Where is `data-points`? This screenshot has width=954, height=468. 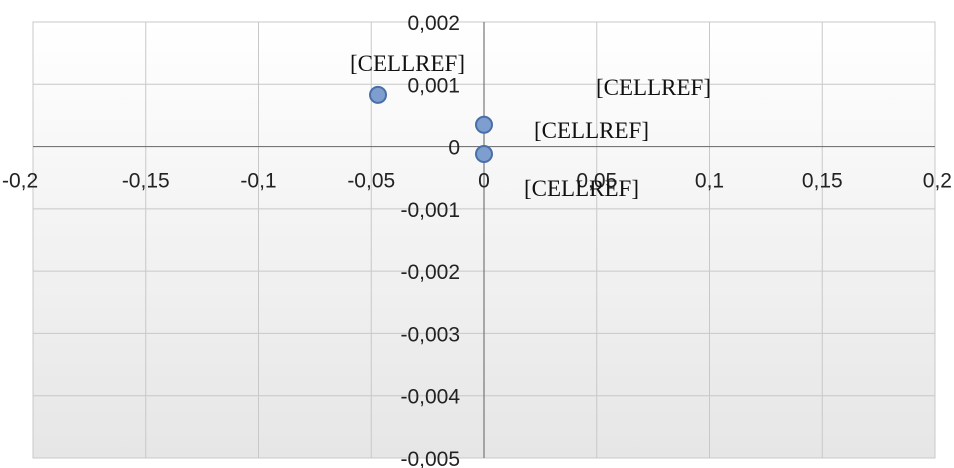 data-points is located at coordinates (431, 124).